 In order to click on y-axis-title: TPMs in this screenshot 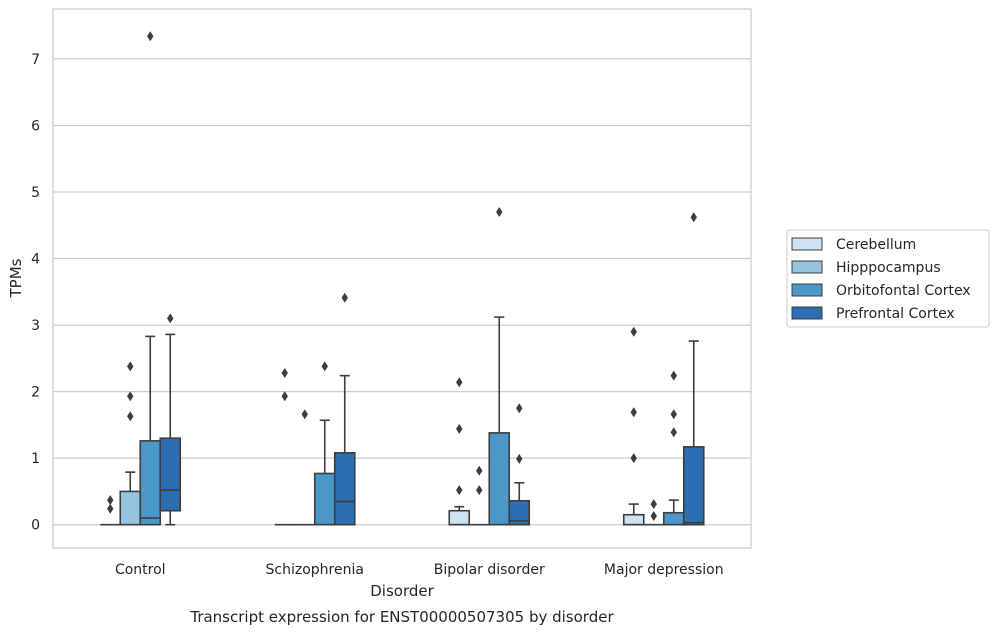, I will do `click(16, 278)`.